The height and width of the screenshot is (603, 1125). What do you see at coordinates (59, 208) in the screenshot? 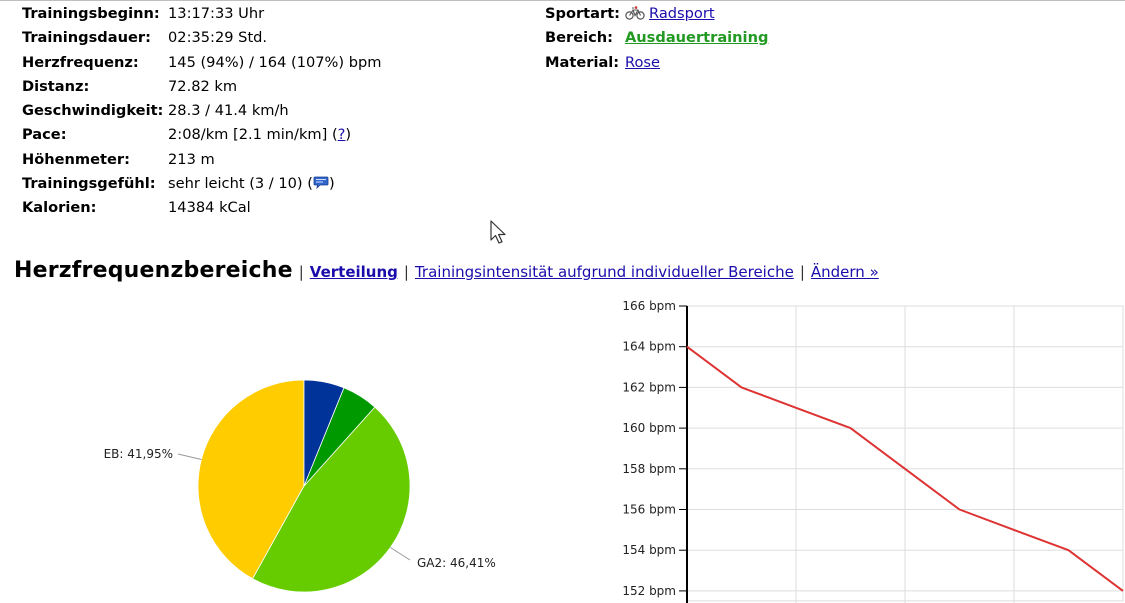
I see `detail-label: Kalorien:` at bounding box center [59, 208].